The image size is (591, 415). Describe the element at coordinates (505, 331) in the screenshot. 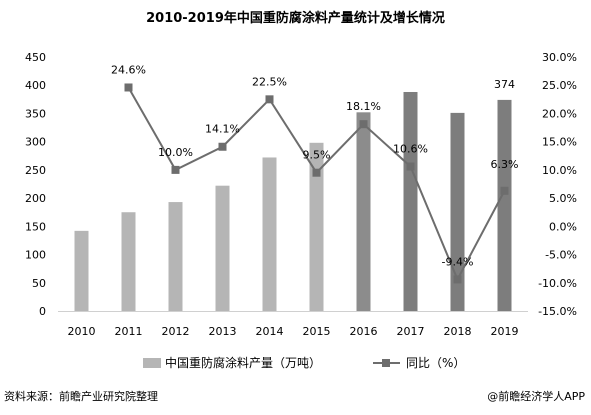

I see `x-axis-tick-label: 2019` at that location.